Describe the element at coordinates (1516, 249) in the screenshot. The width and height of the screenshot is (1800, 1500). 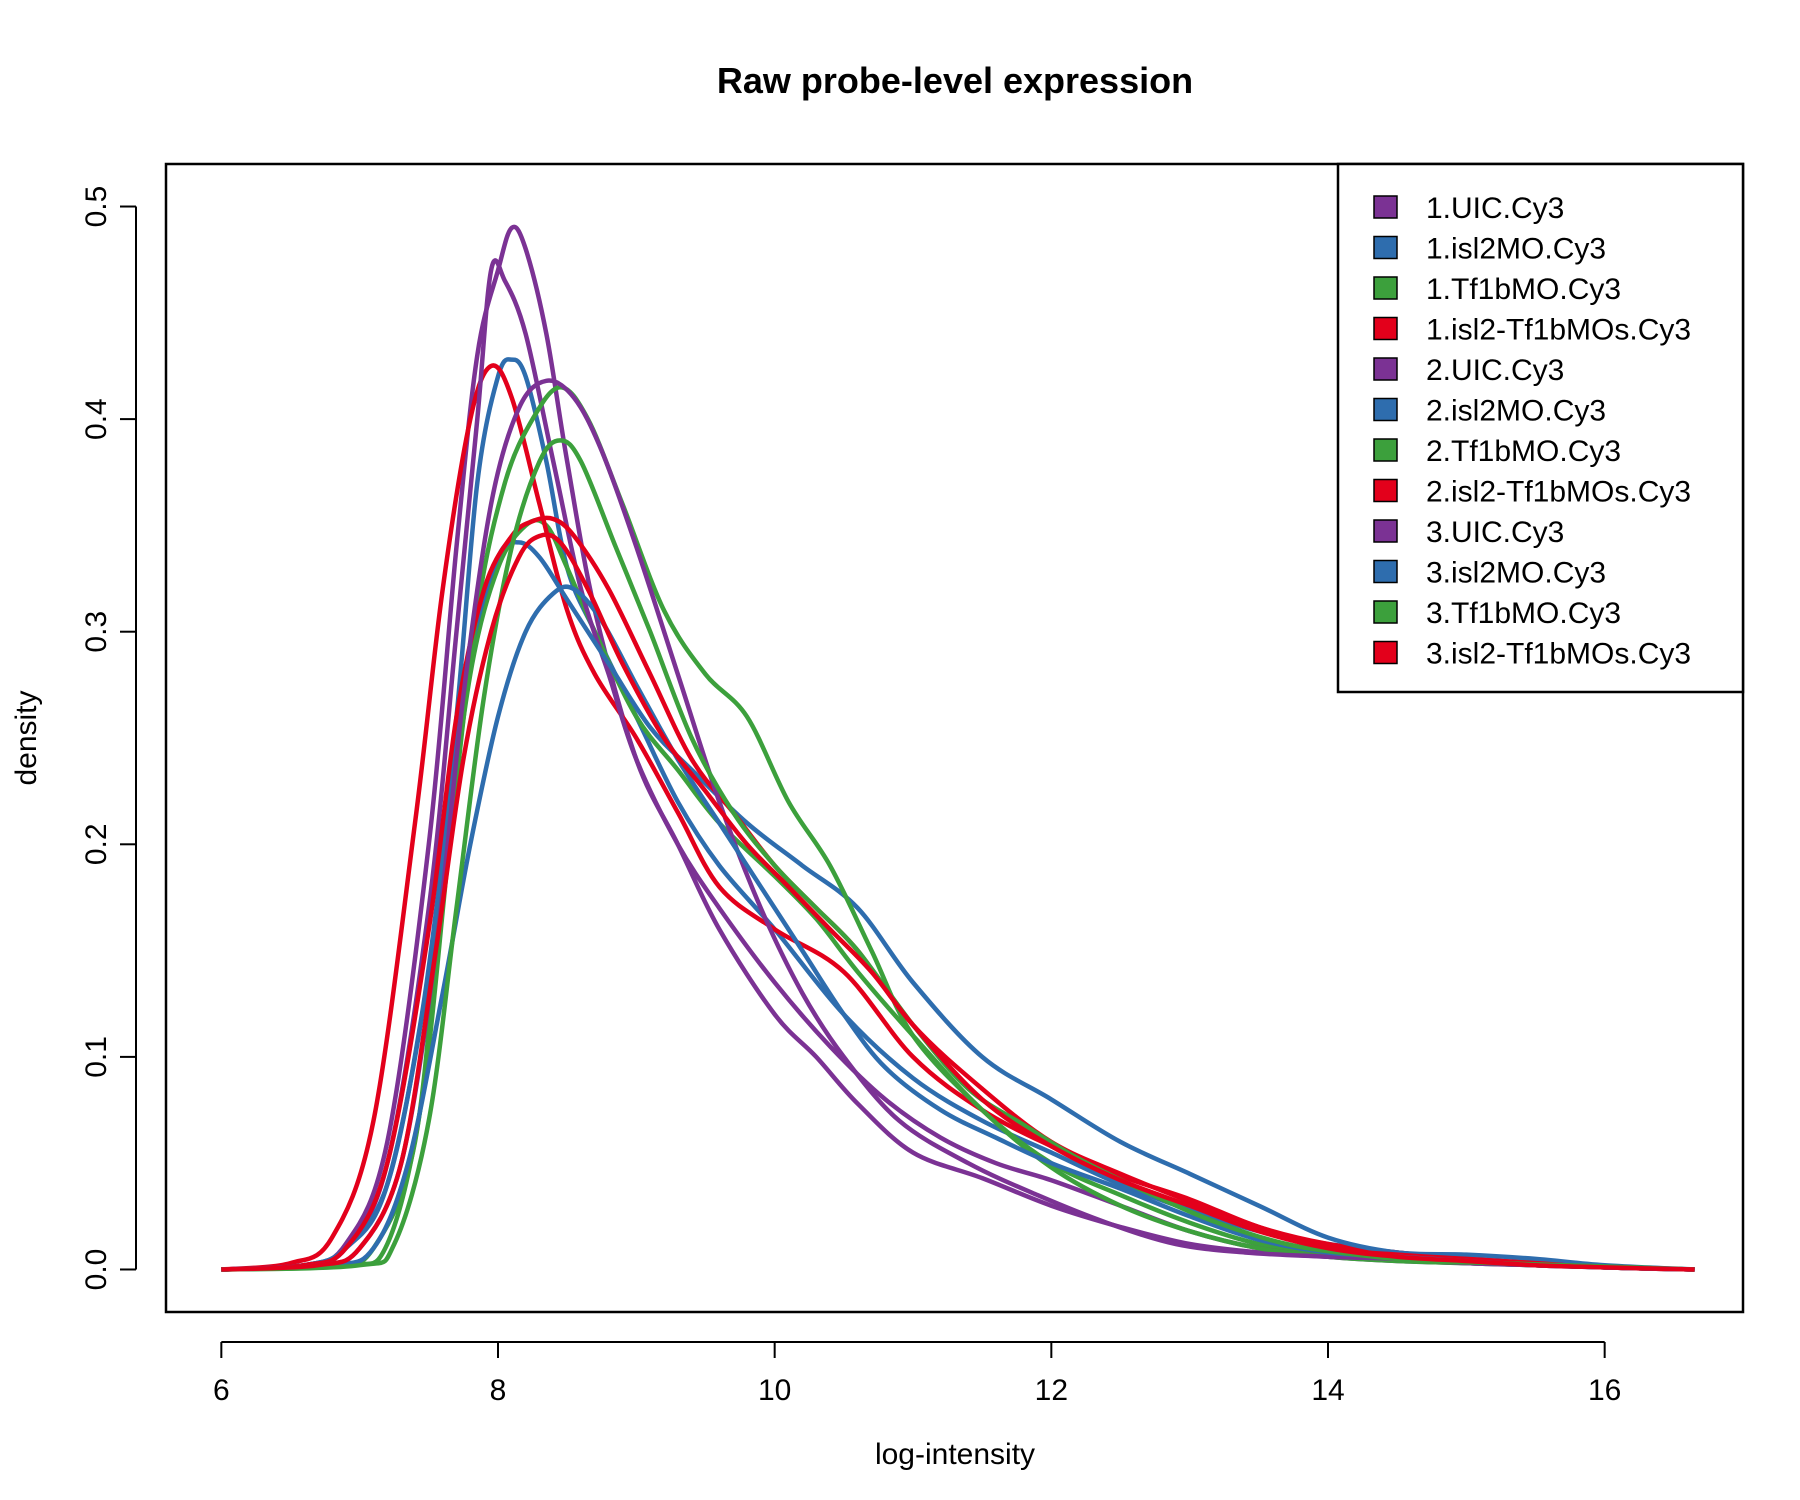
I see `legend-label: 1.isl2MO.Cy3` at that location.